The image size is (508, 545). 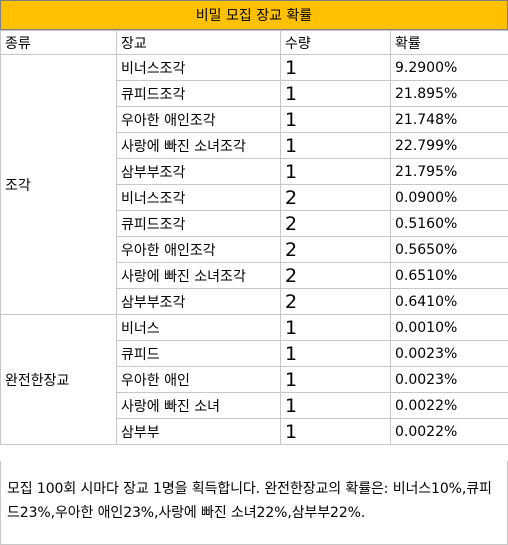 I want to click on probability-cell: 21.895%, so click(x=449, y=93).